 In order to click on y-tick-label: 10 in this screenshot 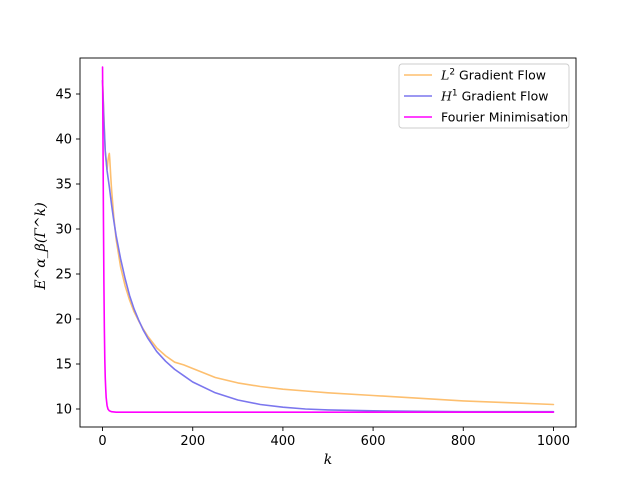, I will do `click(63, 410)`.